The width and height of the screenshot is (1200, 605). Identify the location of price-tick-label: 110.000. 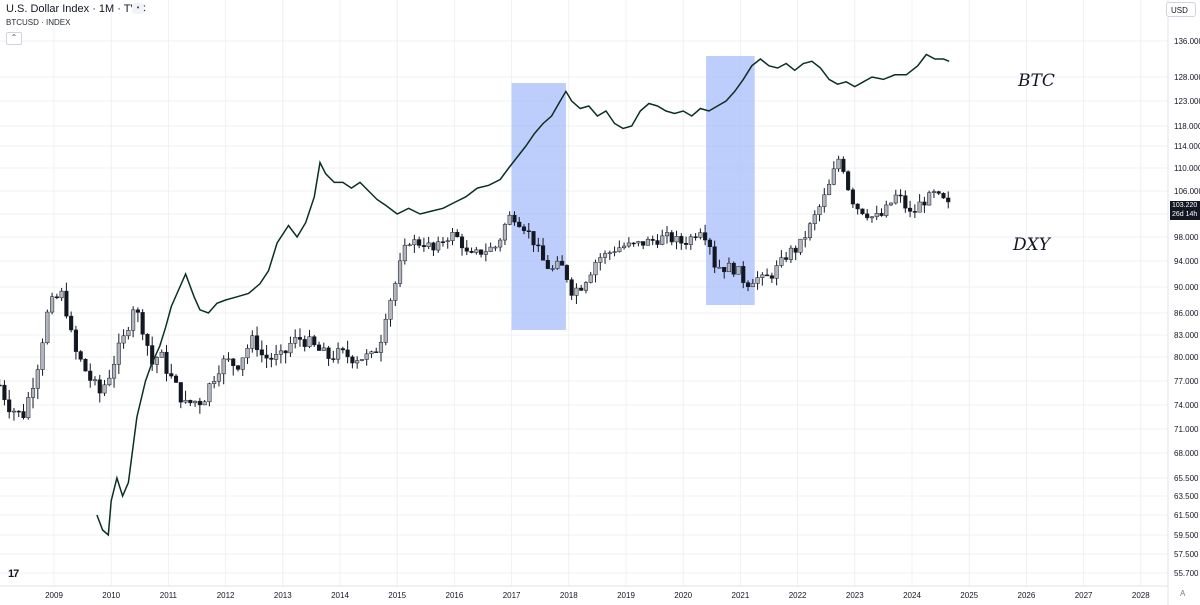
(1187, 168).